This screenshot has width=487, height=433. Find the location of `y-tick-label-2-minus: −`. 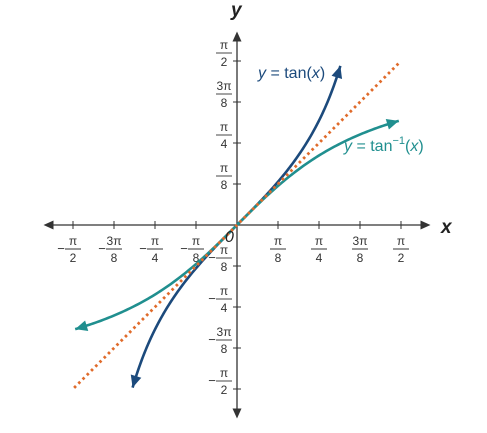

y-tick-label-2-minus: − is located at coordinates (212, 298).